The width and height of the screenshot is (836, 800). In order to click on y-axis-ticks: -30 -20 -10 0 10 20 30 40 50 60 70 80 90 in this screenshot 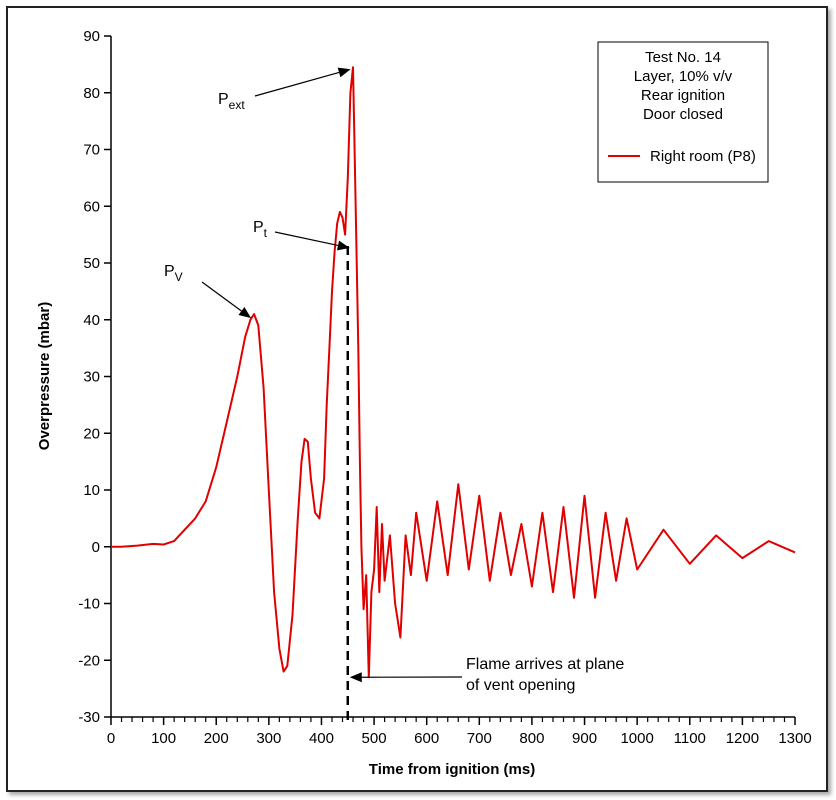, I will do `click(94, 377)`.